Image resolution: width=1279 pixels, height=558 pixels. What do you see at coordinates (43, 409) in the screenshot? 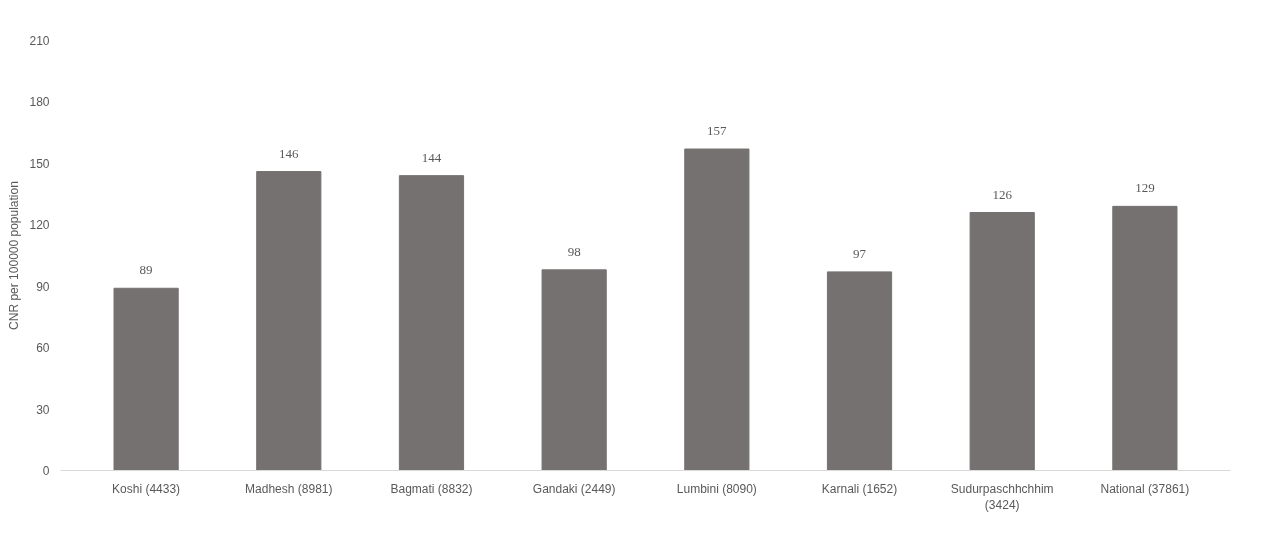
I see `y-tick-label: 30` at bounding box center [43, 409].